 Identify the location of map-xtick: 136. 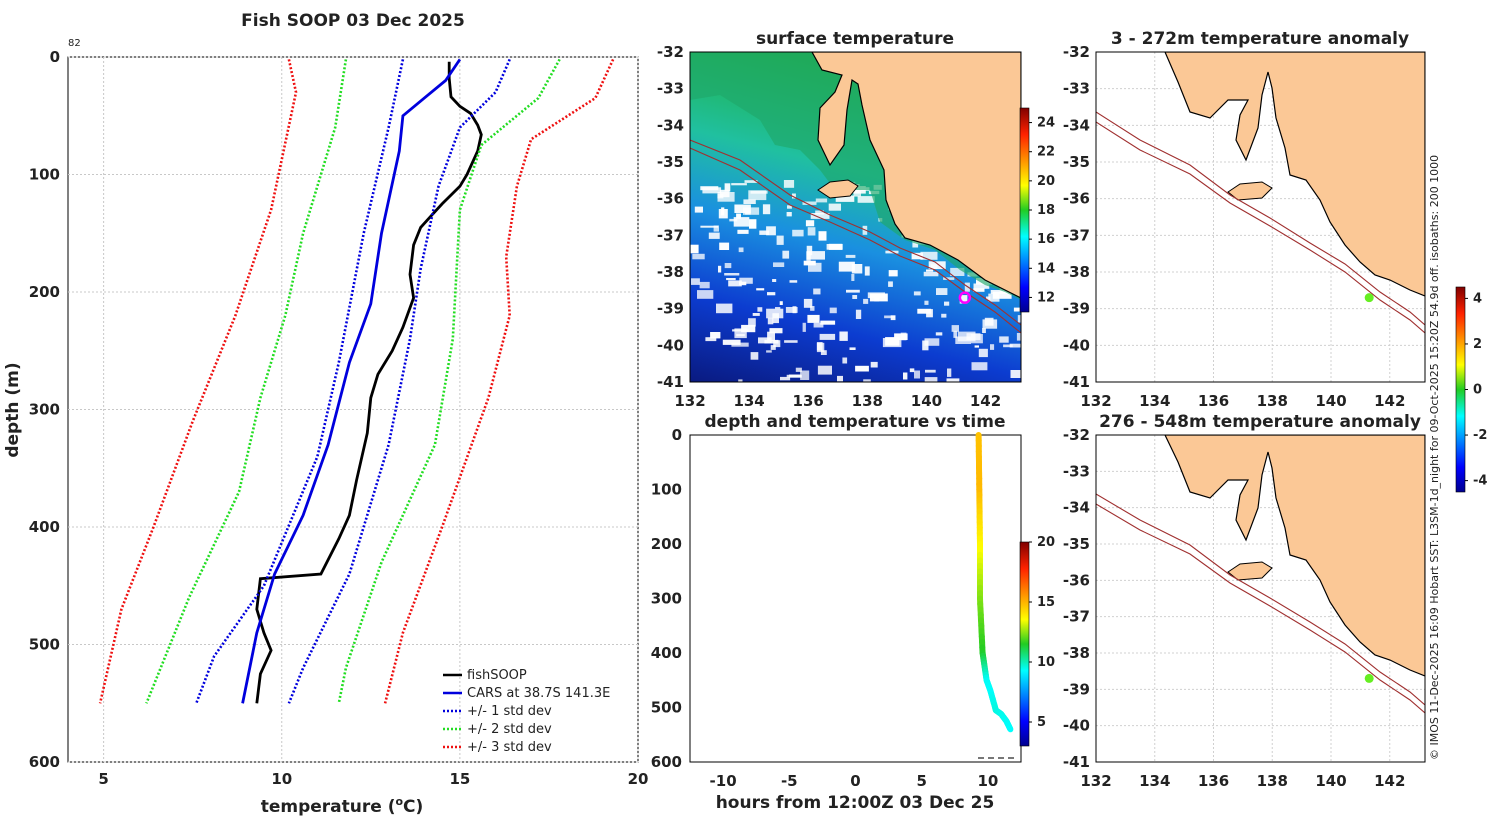
(1213, 401).